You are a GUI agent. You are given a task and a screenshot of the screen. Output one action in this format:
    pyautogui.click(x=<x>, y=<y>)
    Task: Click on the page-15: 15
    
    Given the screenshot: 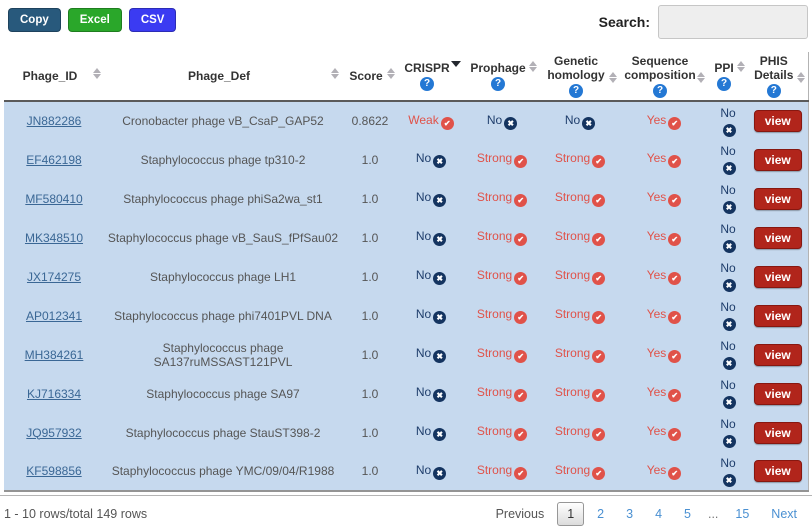 What is the action you would take?
    pyautogui.click(x=742, y=513)
    